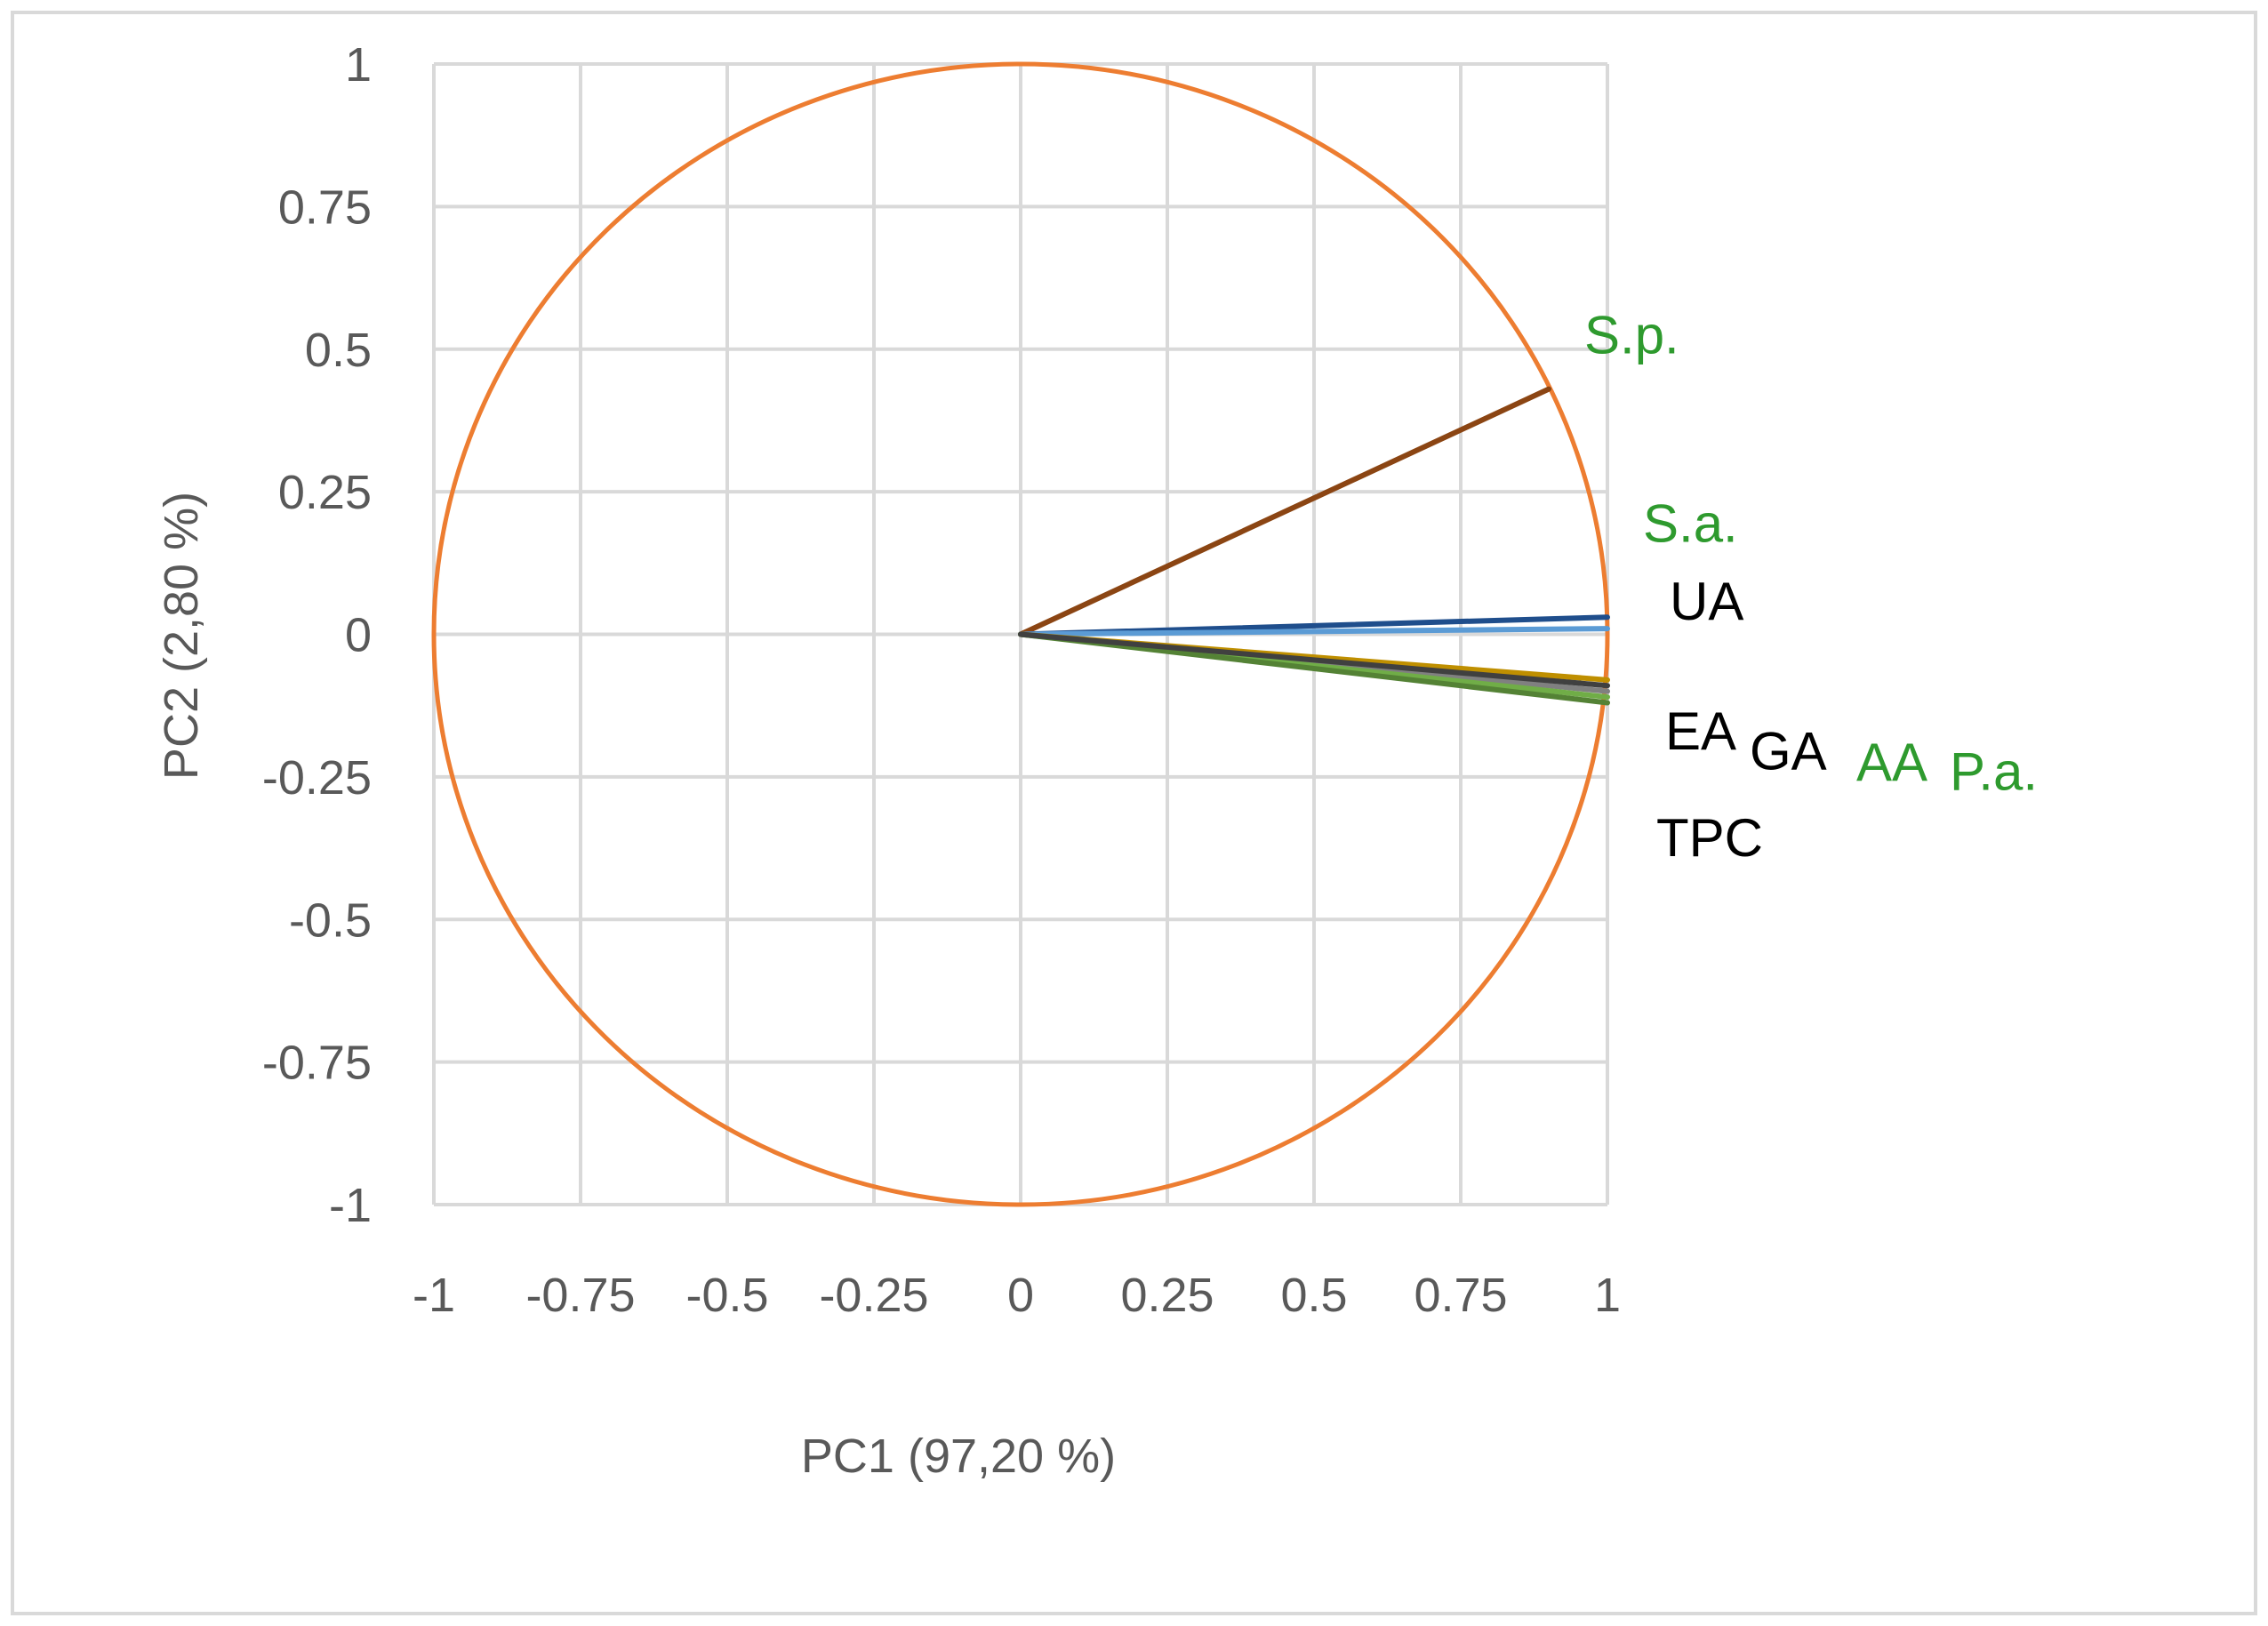 The image size is (2268, 1626). I want to click on x-axis-title: PC1 (97,20 %), so click(958, 1456).